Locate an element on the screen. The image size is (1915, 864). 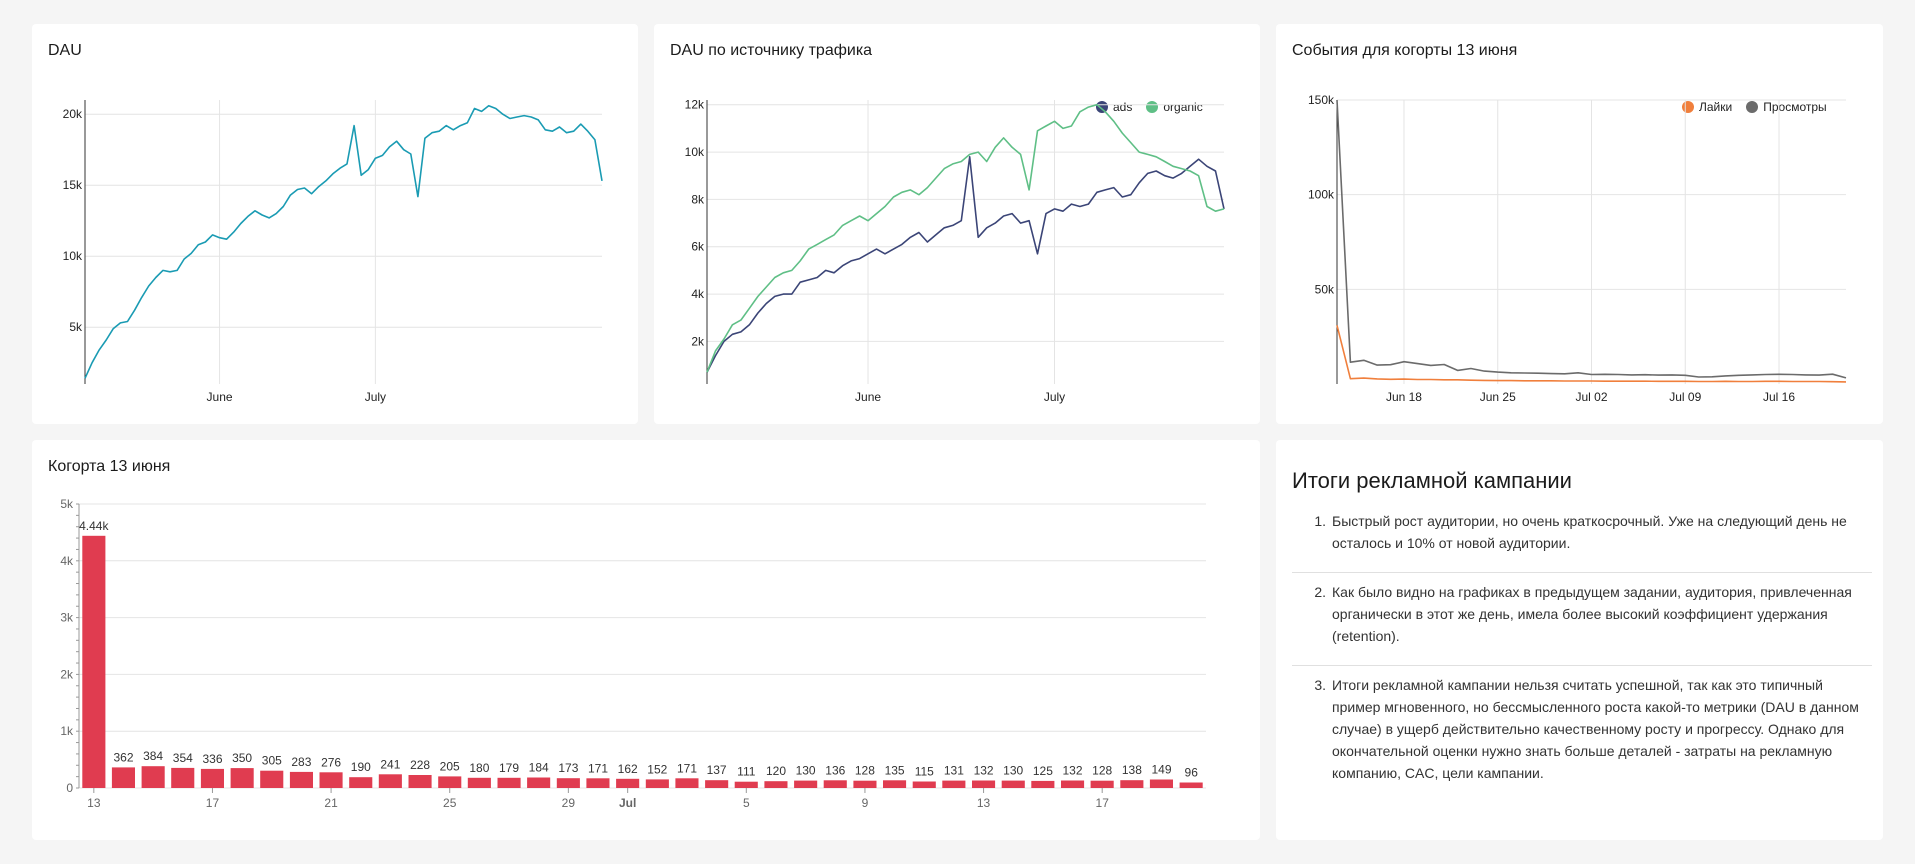
legend-dot-organic is located at coordinates (1152, 107).